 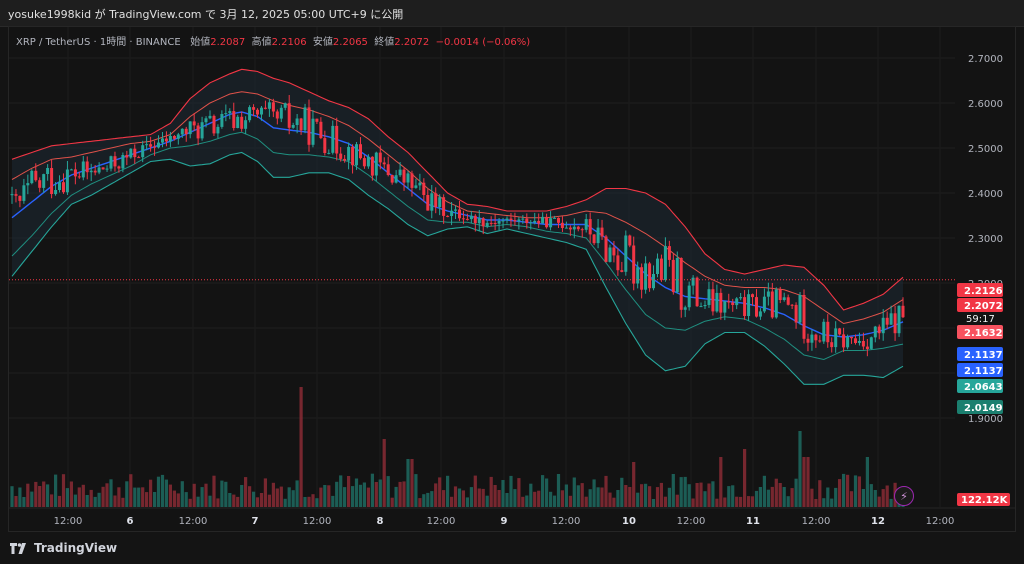 What do you see at coordinates (904, 496) in the screenshot?
I see `lightning-icon: ⚡` at bounding box center [904, 496].